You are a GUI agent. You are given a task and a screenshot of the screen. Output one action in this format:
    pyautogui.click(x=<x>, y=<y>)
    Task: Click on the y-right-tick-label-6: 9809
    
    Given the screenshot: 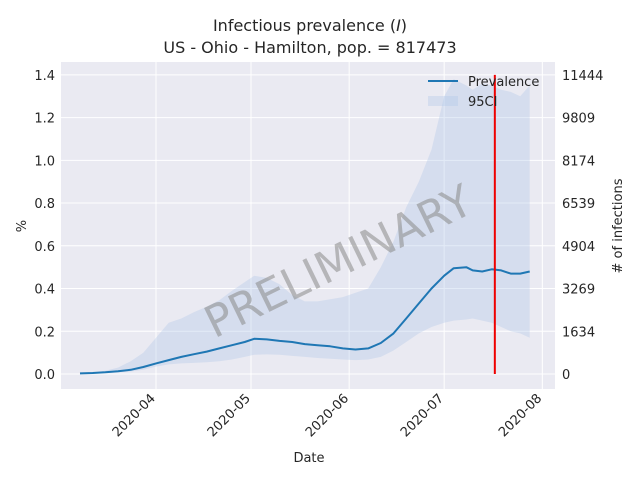 What is the action you would take?
    pyautogui.click(x=578, y=119)
    